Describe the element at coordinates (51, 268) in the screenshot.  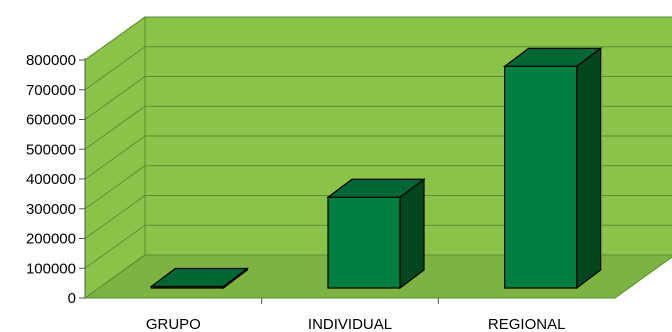
I see `y-tick-label: 100000` at that location.